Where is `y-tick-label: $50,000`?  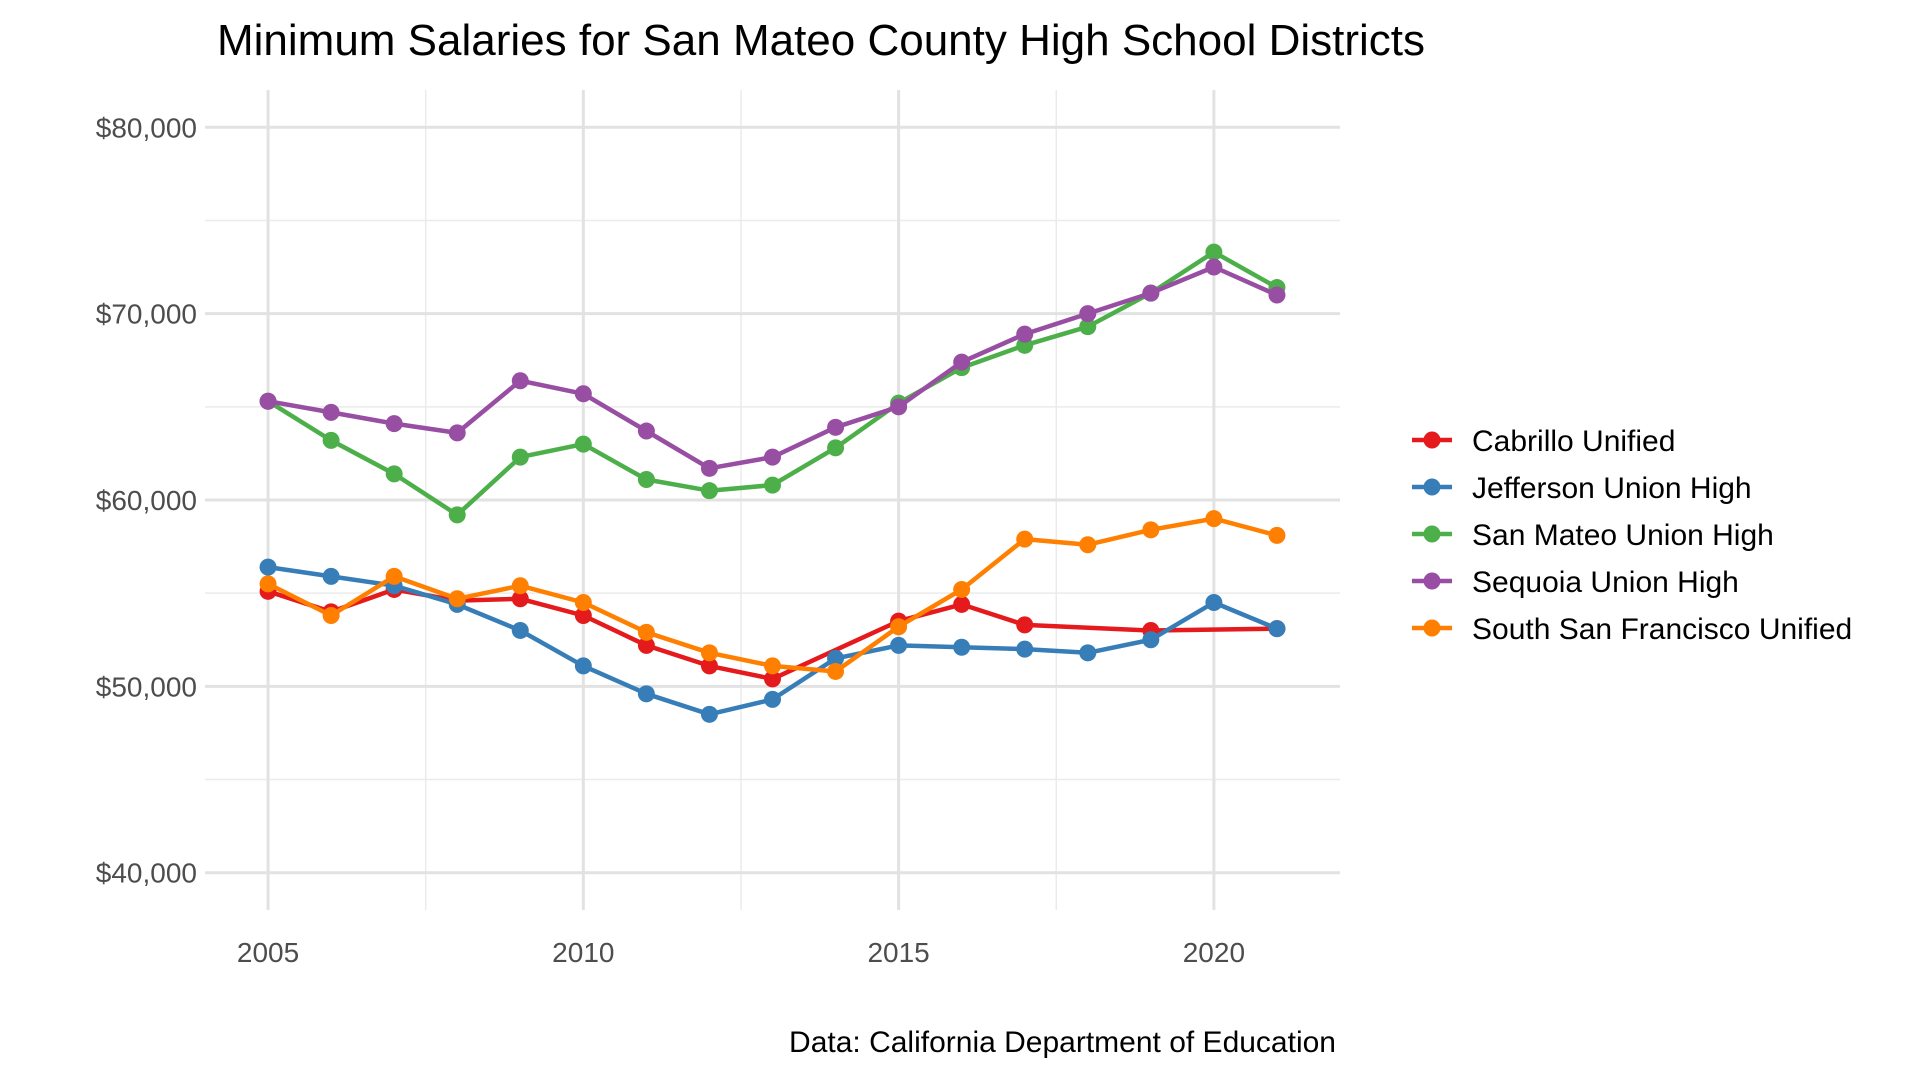 y-tick-label: $50,000 is located at coordinates (146, 686).